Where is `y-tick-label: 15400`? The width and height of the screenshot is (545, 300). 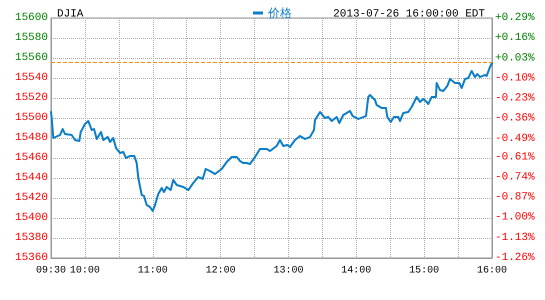
y-tick-label: 15400 is located at coordinates (31, 218).